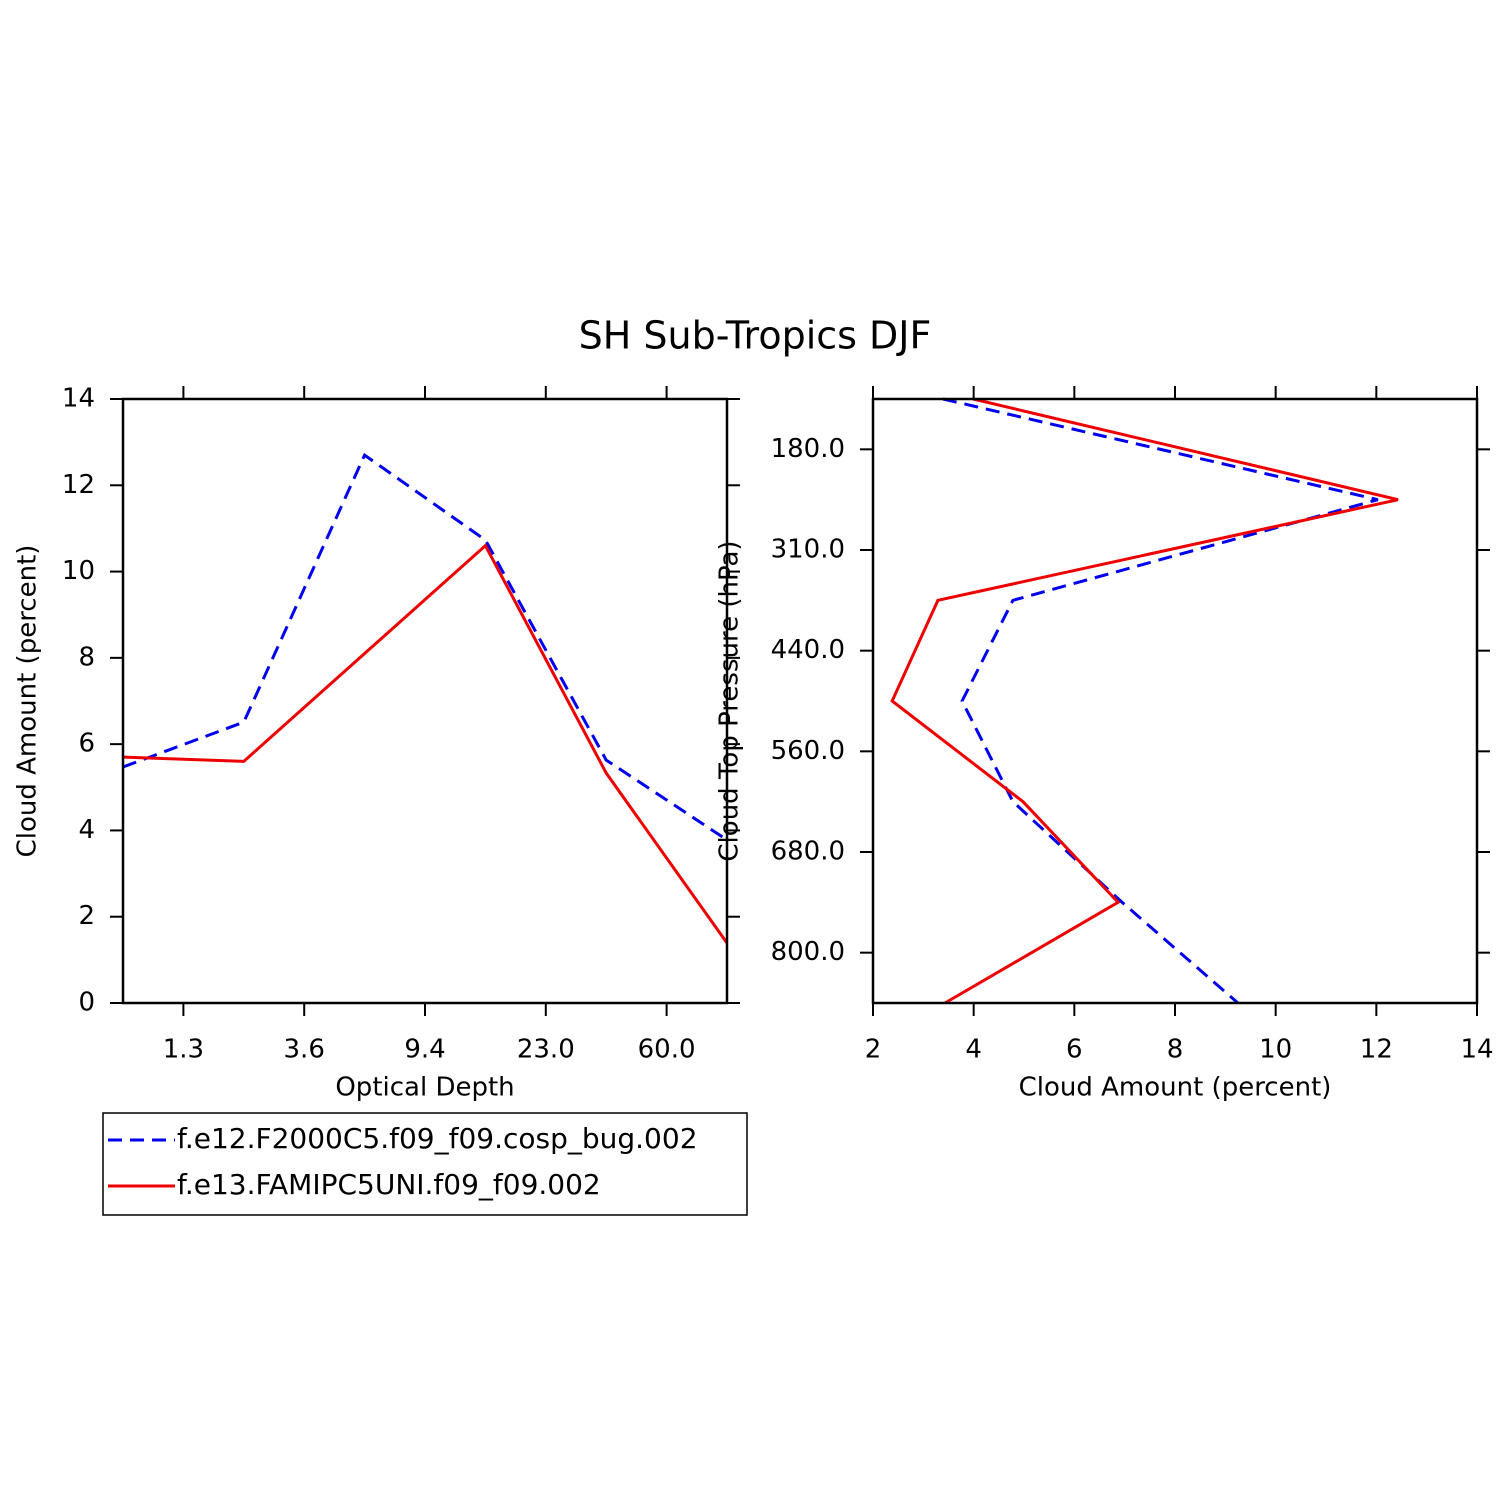 This screenshot has width=1510, height=1510. I want to click on x-tick-label: 1.3, so click(183, 1050).